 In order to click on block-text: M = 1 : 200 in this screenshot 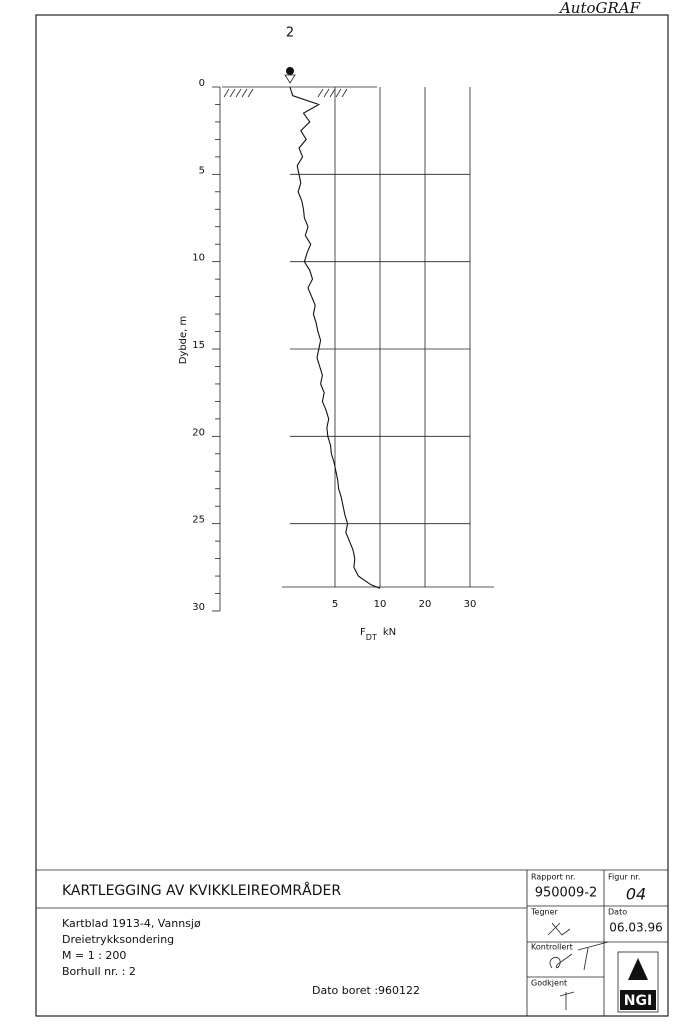, I will do `click(94, 955)`.